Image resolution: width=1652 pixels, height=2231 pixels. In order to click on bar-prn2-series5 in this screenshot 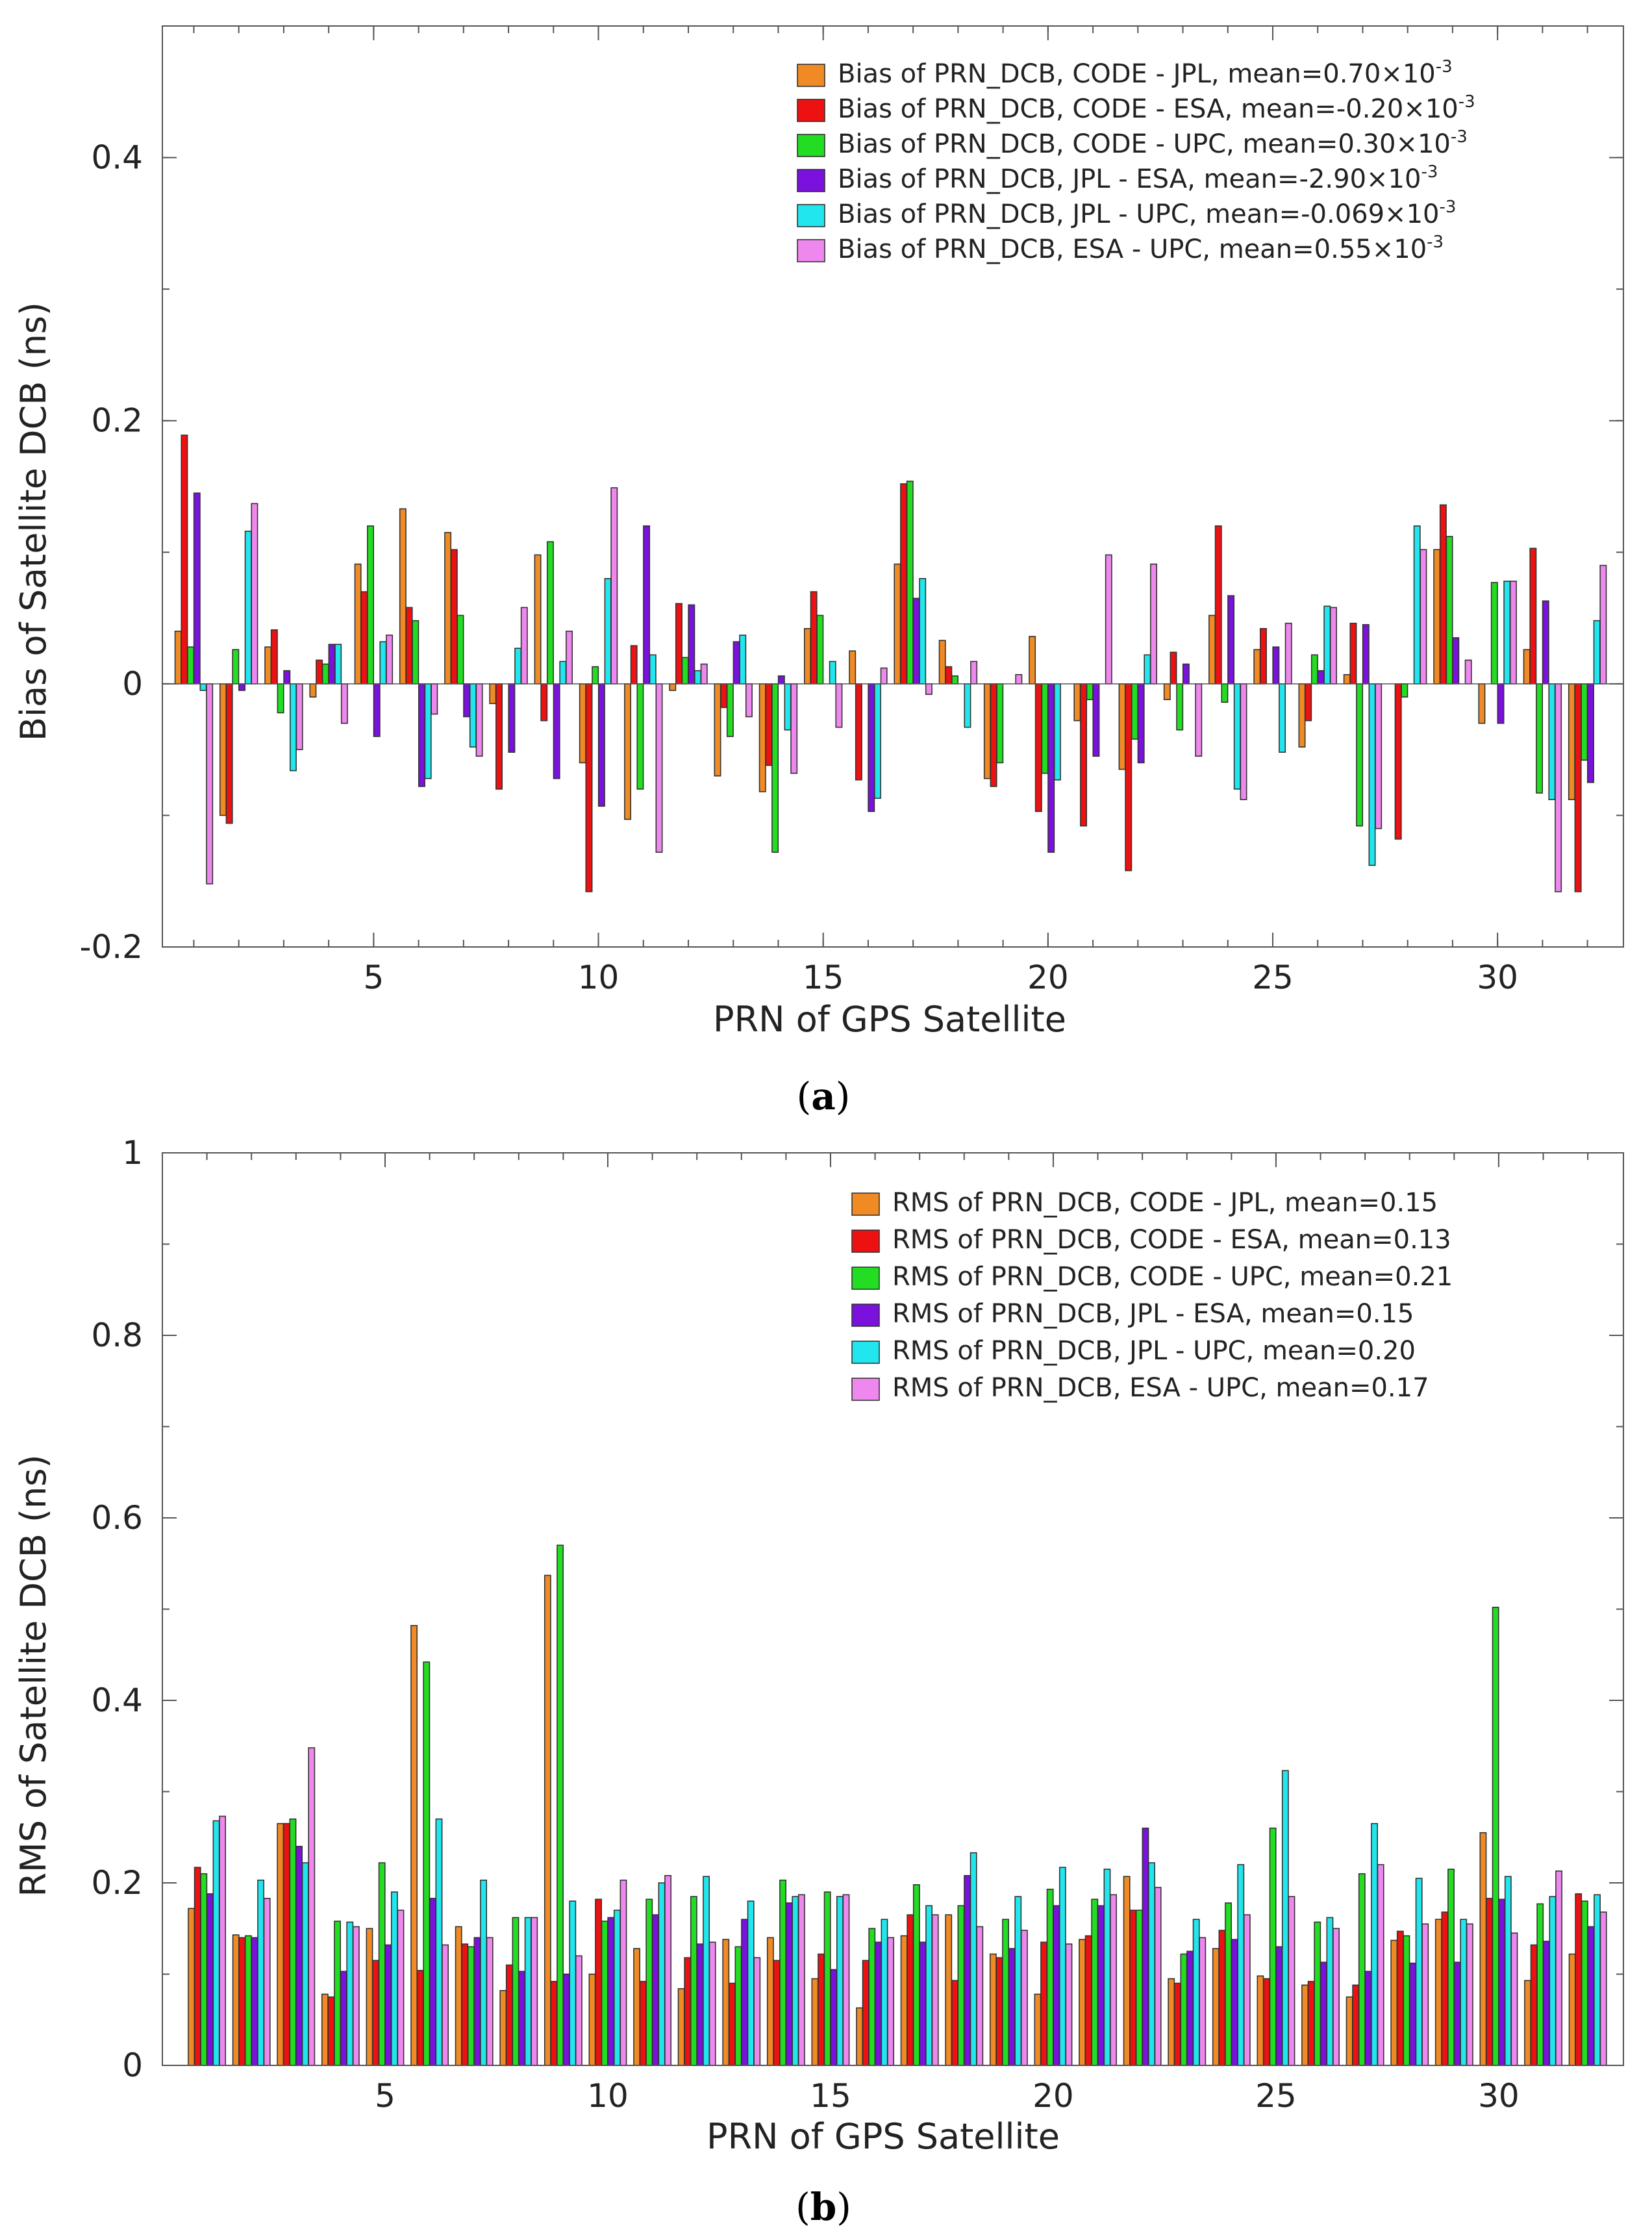, I will do `click(261, 1972)`.